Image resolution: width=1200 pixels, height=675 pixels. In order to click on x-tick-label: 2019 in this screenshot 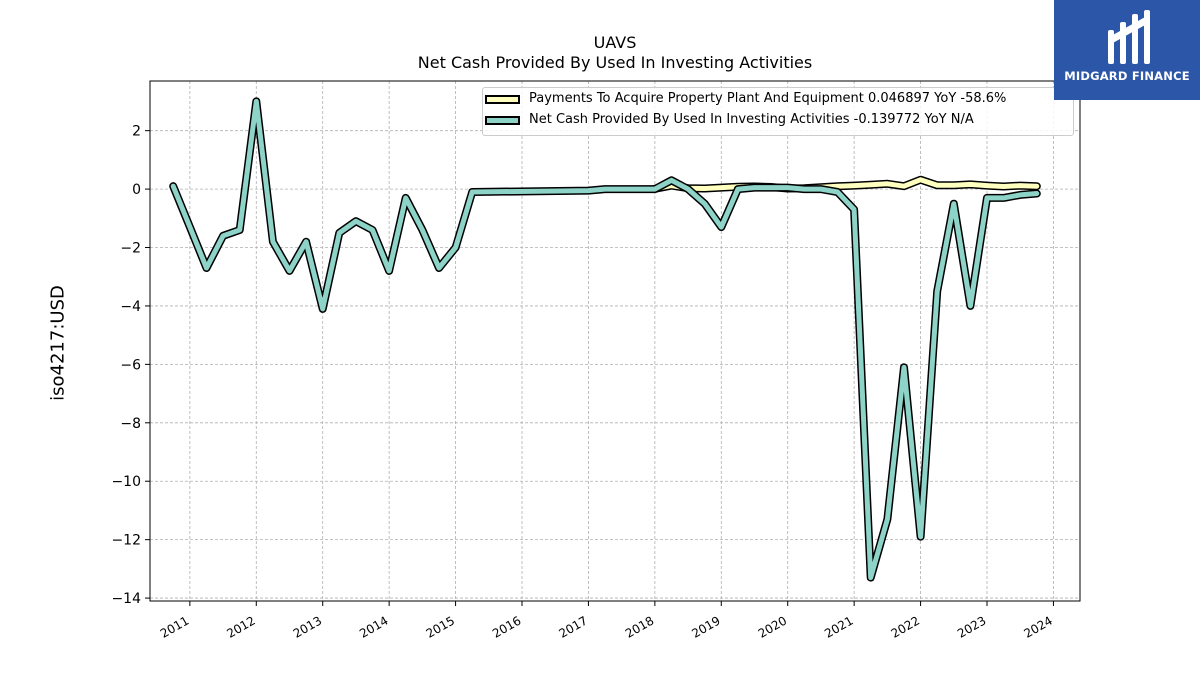, I will do `click(705, 626)`.